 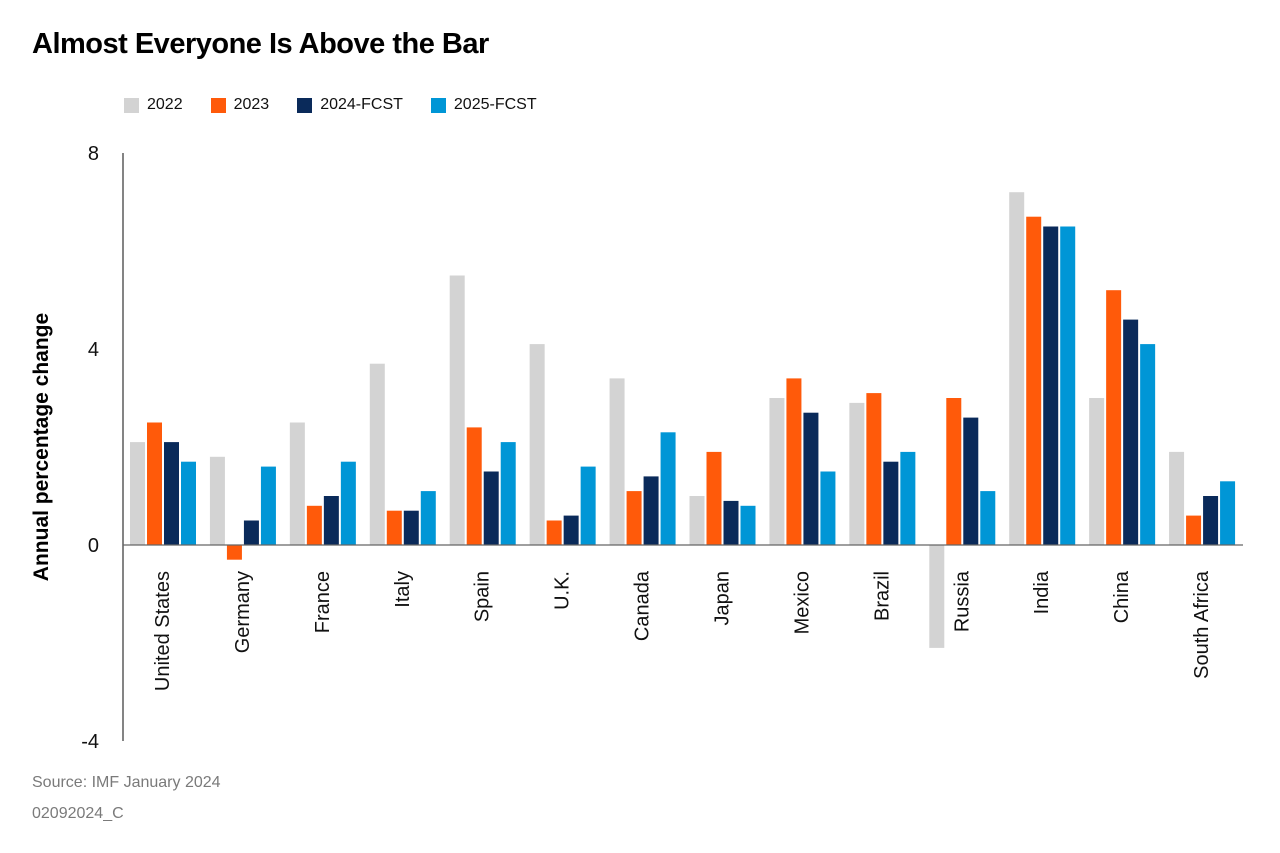 I want to click on bar-japan-2025-fcst, so click(x=748, y=525).